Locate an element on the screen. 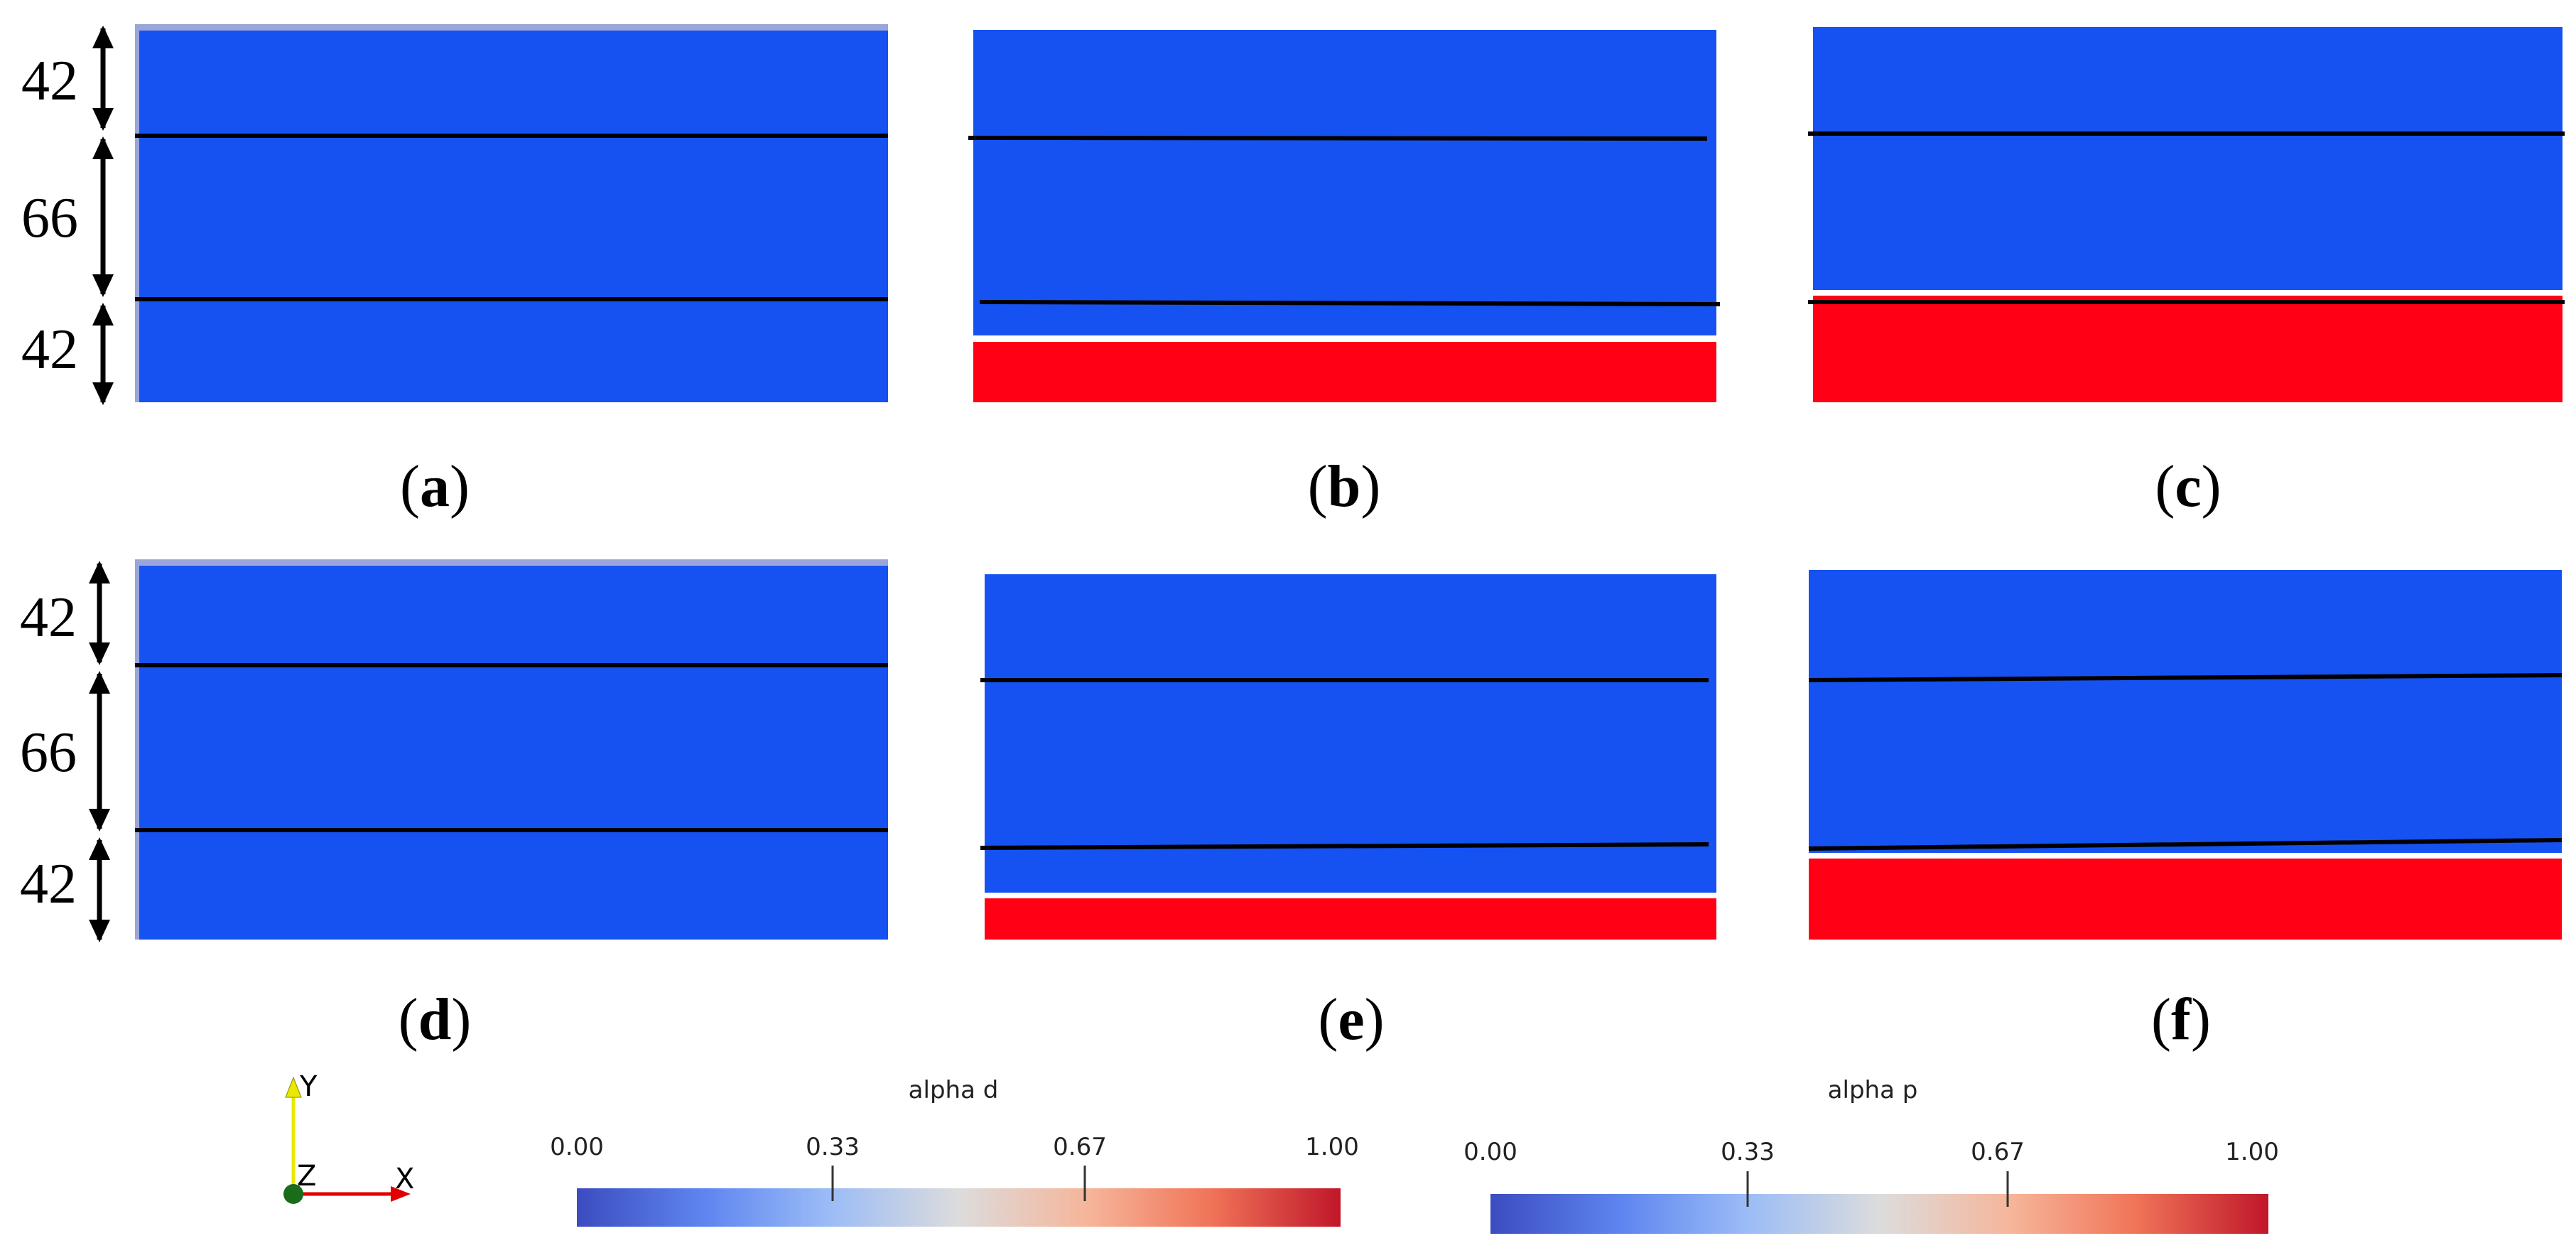 This screenshot has height=1248, width=2576. panel-d-left-edge is located at coordinates (137, 749).